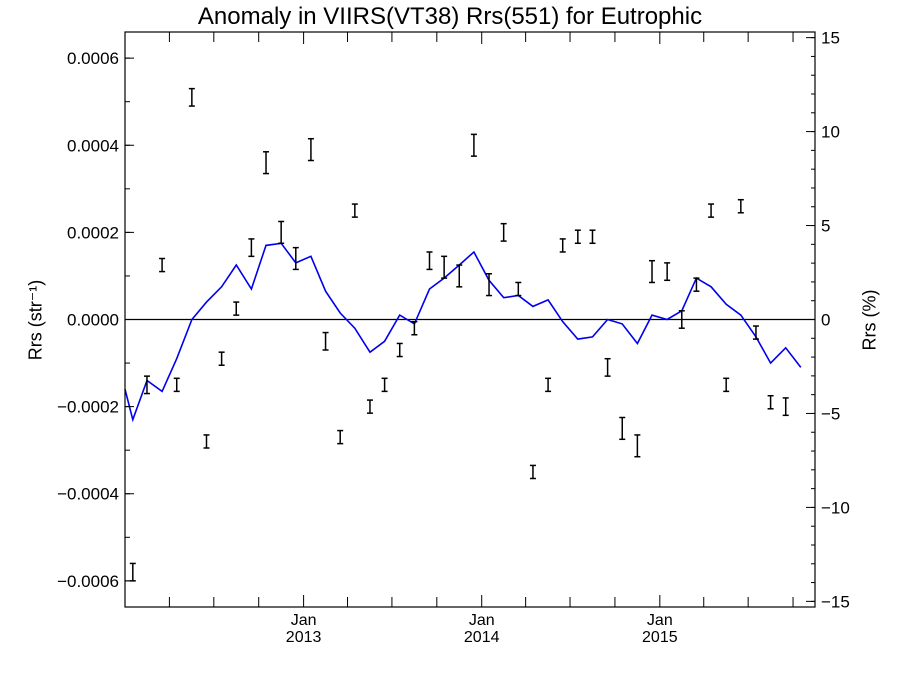  I want to click on y-left-tick-label: −0.0006, so click(88, 581).